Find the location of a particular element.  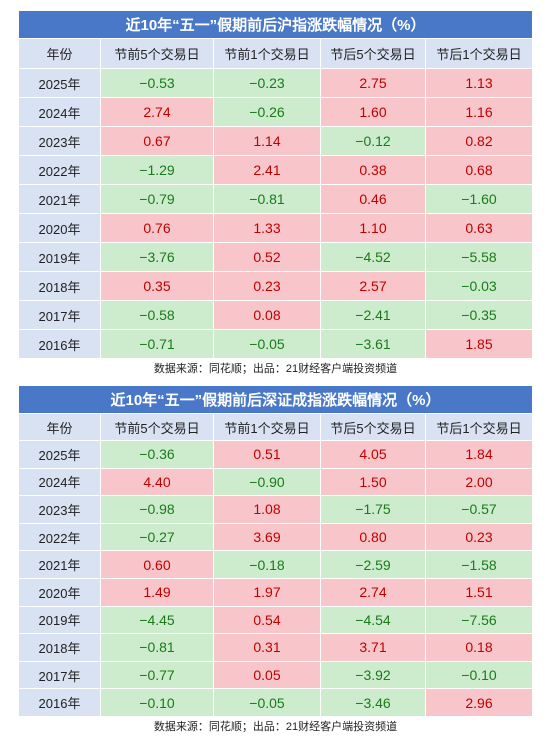

value-cell: −0.79 is located at coordinates (157, 199).